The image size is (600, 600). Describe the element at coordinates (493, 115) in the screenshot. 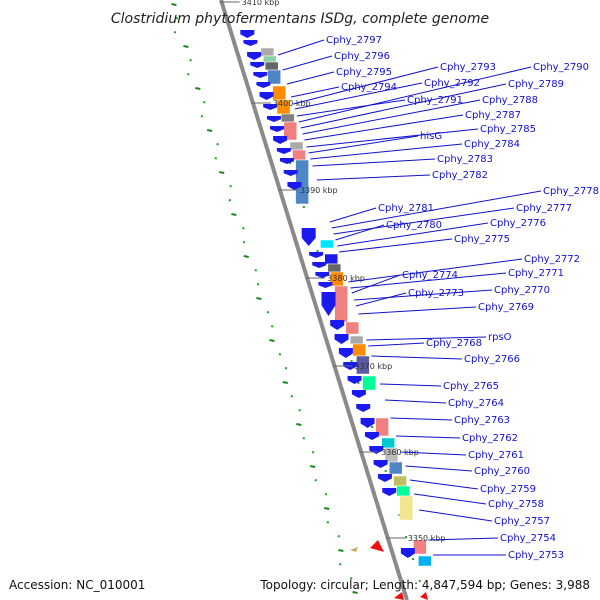

I see `gene-label: Cphy_2787` at that location.